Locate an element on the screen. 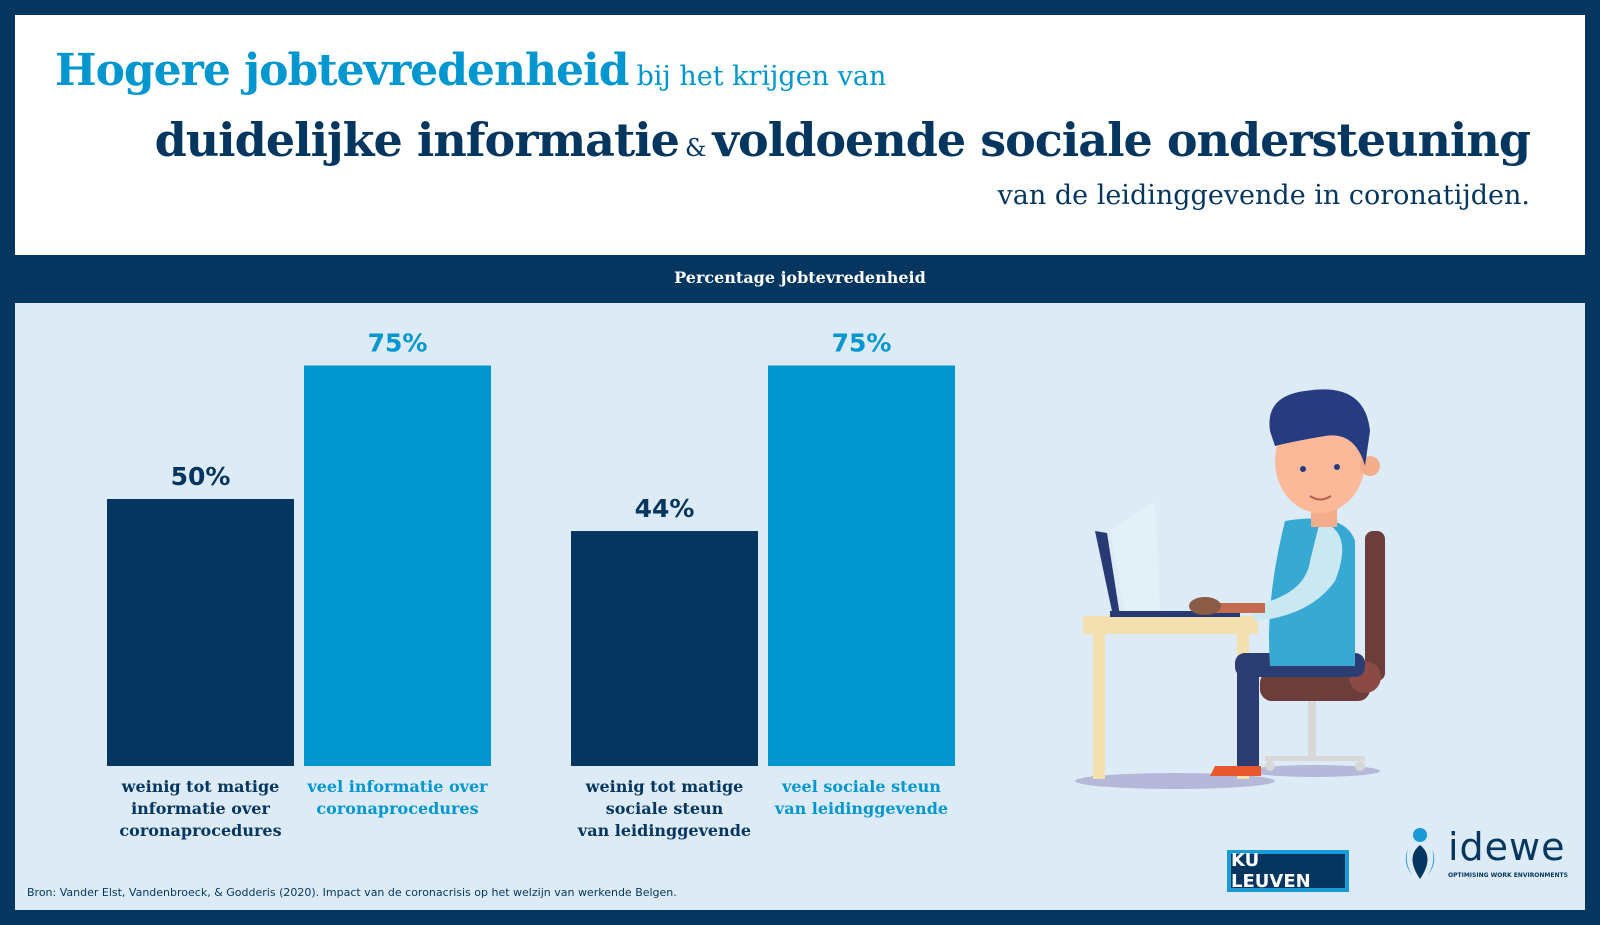 The image size is (1600, 925). idewe-person-icon is located at coordinates (1420, 853).